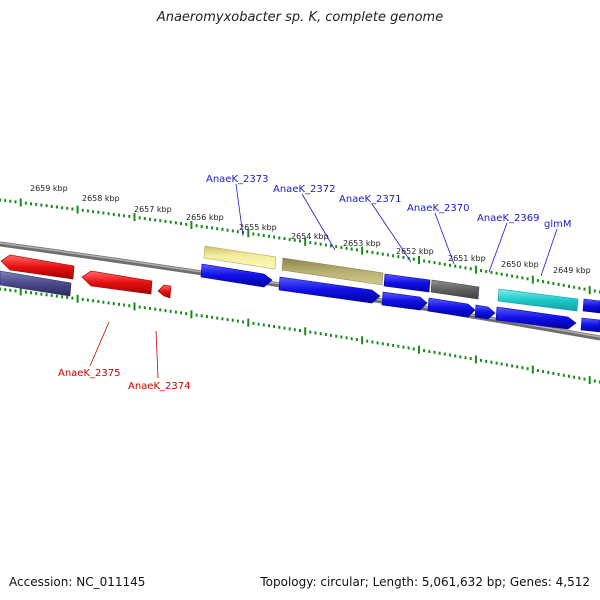 The width and height of the screenshot is (600, 600). What do you see at coordinates (558, 224) in the screenshot?
I see `gene-label-glmm: glmM` at bounding box center [558, 224].